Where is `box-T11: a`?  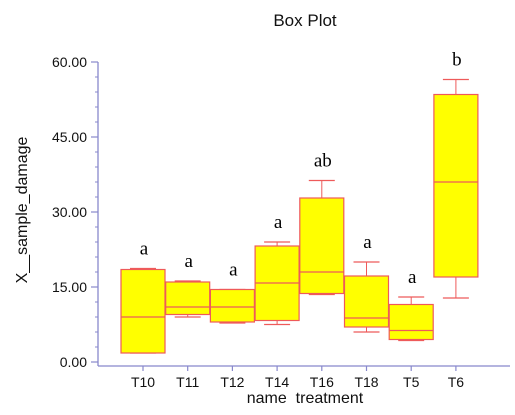 box-T11: a is located at coordinates (188, 284).